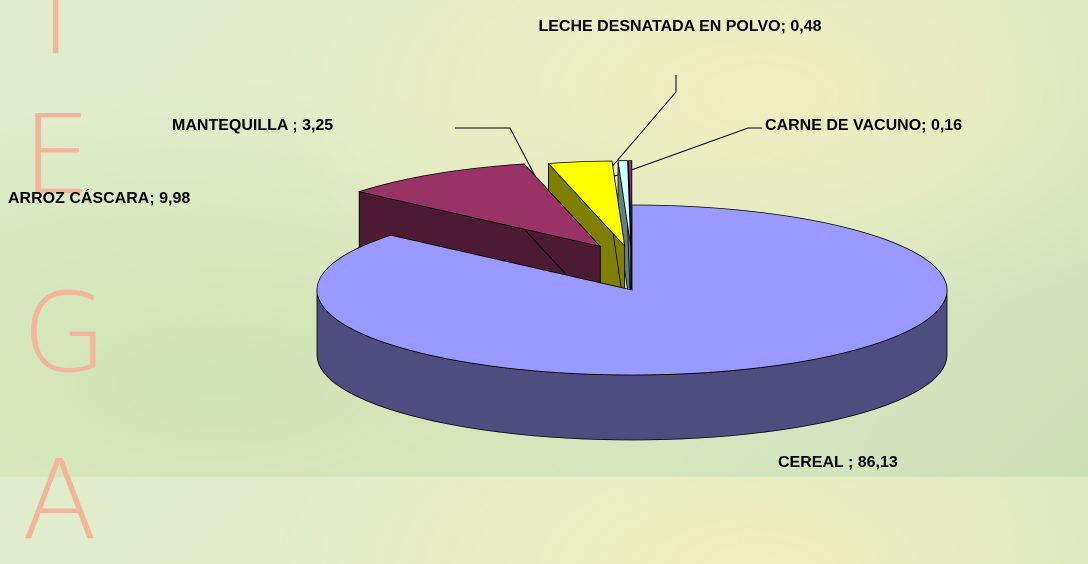 Image resolution: width=1088 pixels, height=564 pixels. What do you see at coordinates (662, 26) in the screenshot?
I see `category-label: LECHE DESNATADA EN POLVO;` at bounding box center [662, 26].